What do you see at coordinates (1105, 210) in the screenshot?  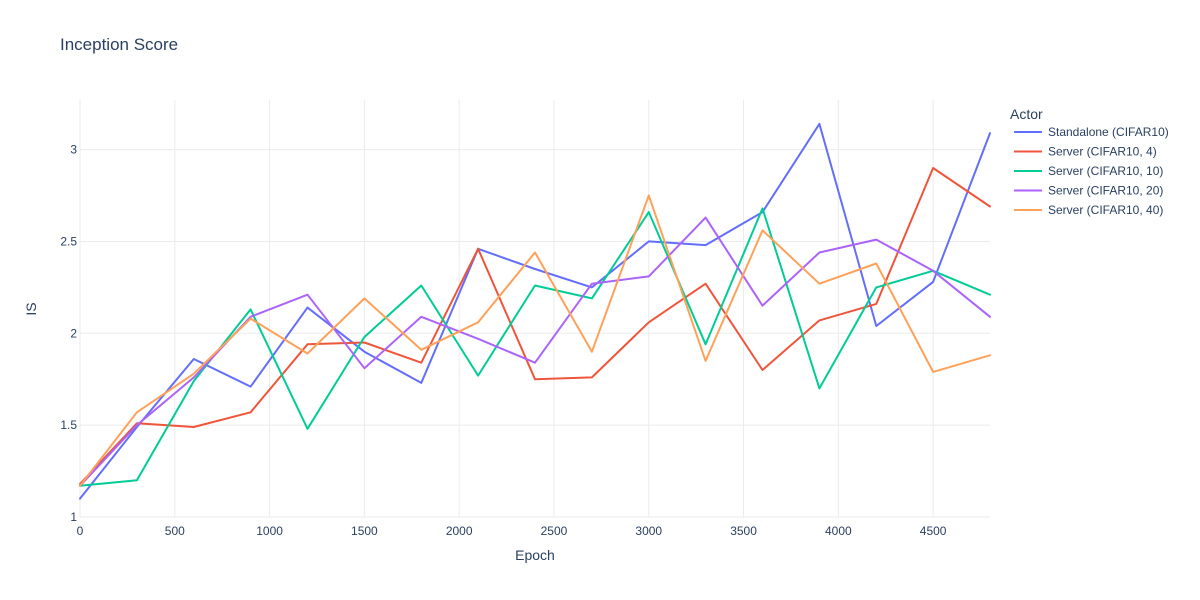 I see `legend-label: Server (CIFAR10, 40)` at bounding box center [1105, 210].